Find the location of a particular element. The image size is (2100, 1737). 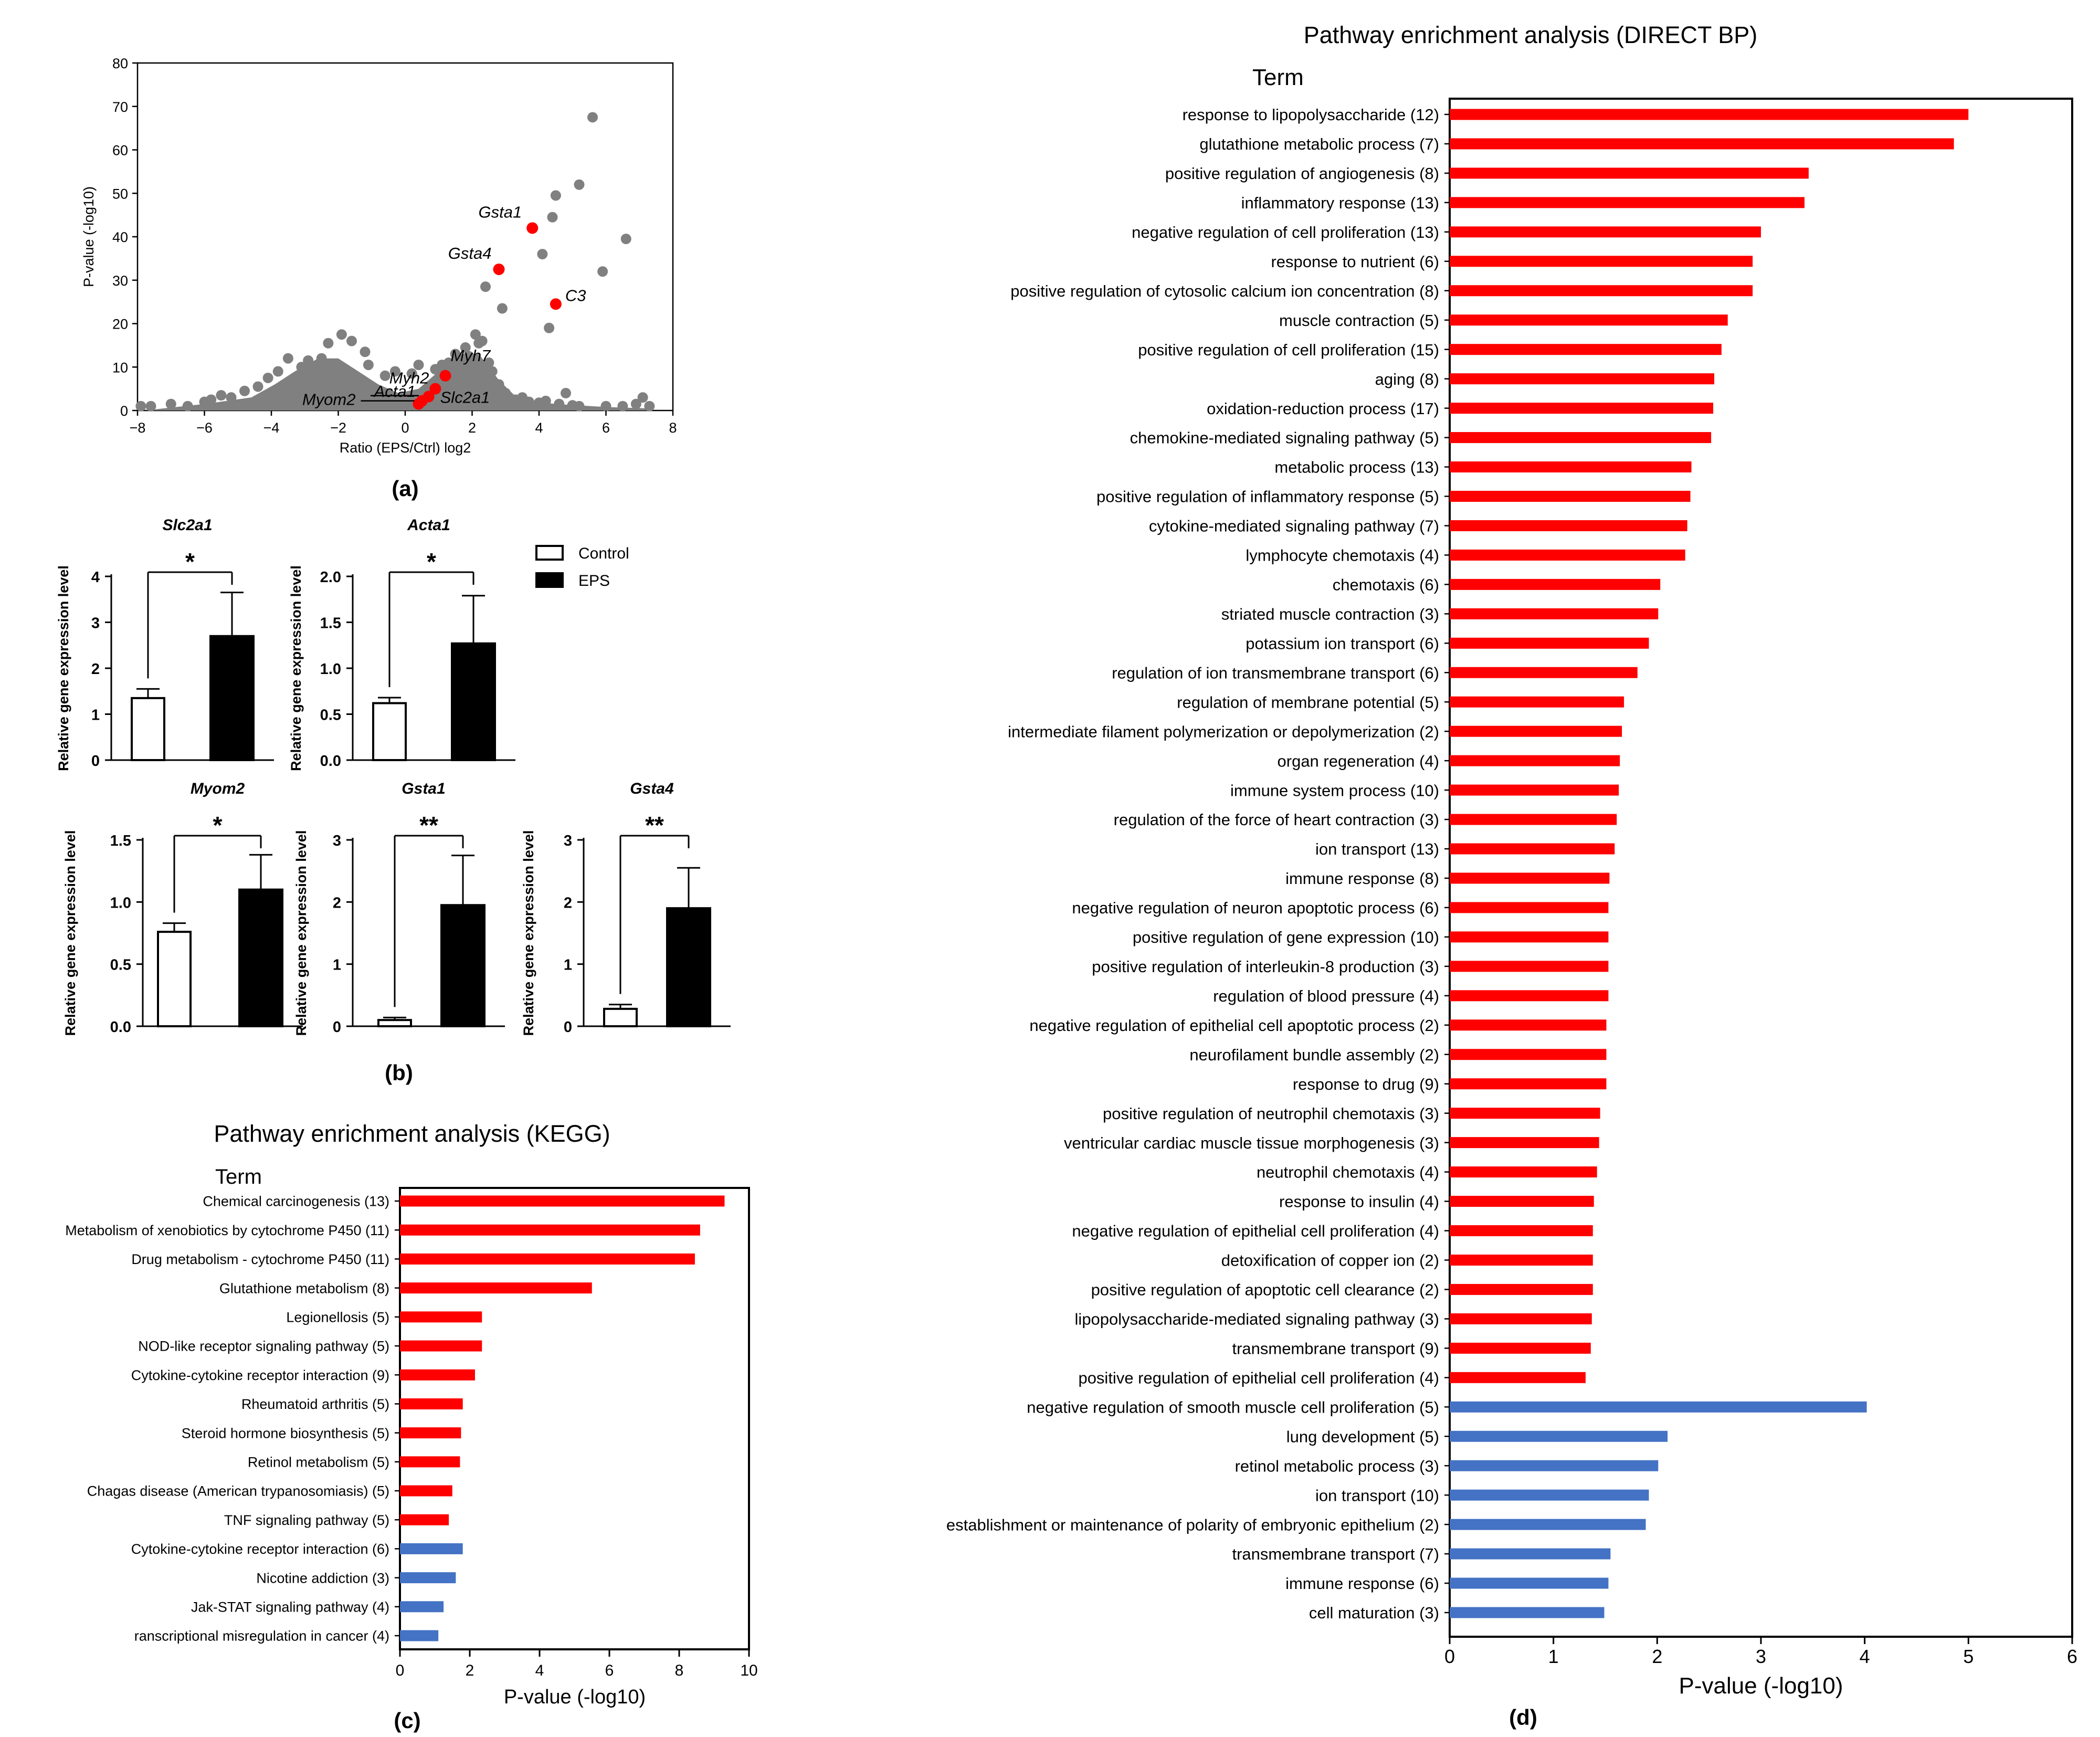

term-label: regulation of membrane potential (5) is located at coordinates (1308, 702).